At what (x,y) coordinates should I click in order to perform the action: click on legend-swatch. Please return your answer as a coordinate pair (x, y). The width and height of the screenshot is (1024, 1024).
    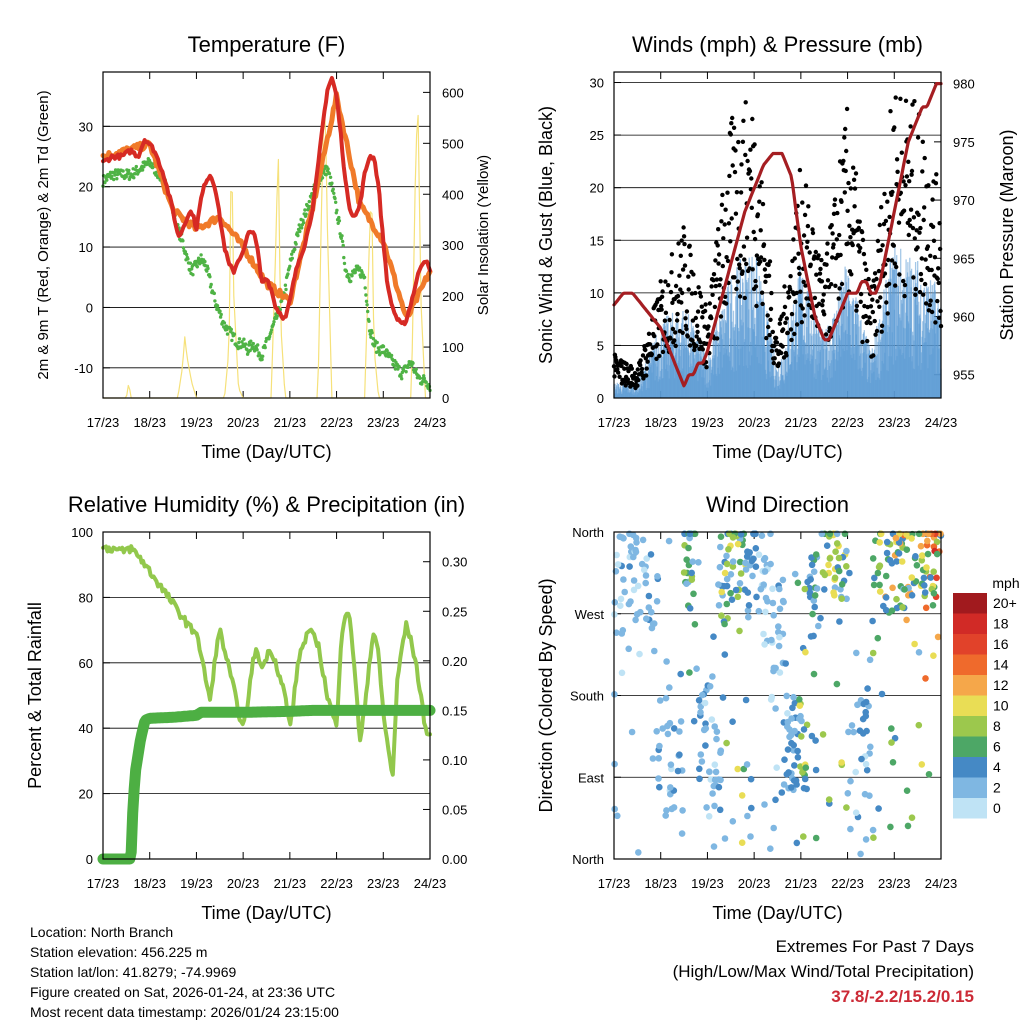
    Looking at the image, I should click on (970, 603).